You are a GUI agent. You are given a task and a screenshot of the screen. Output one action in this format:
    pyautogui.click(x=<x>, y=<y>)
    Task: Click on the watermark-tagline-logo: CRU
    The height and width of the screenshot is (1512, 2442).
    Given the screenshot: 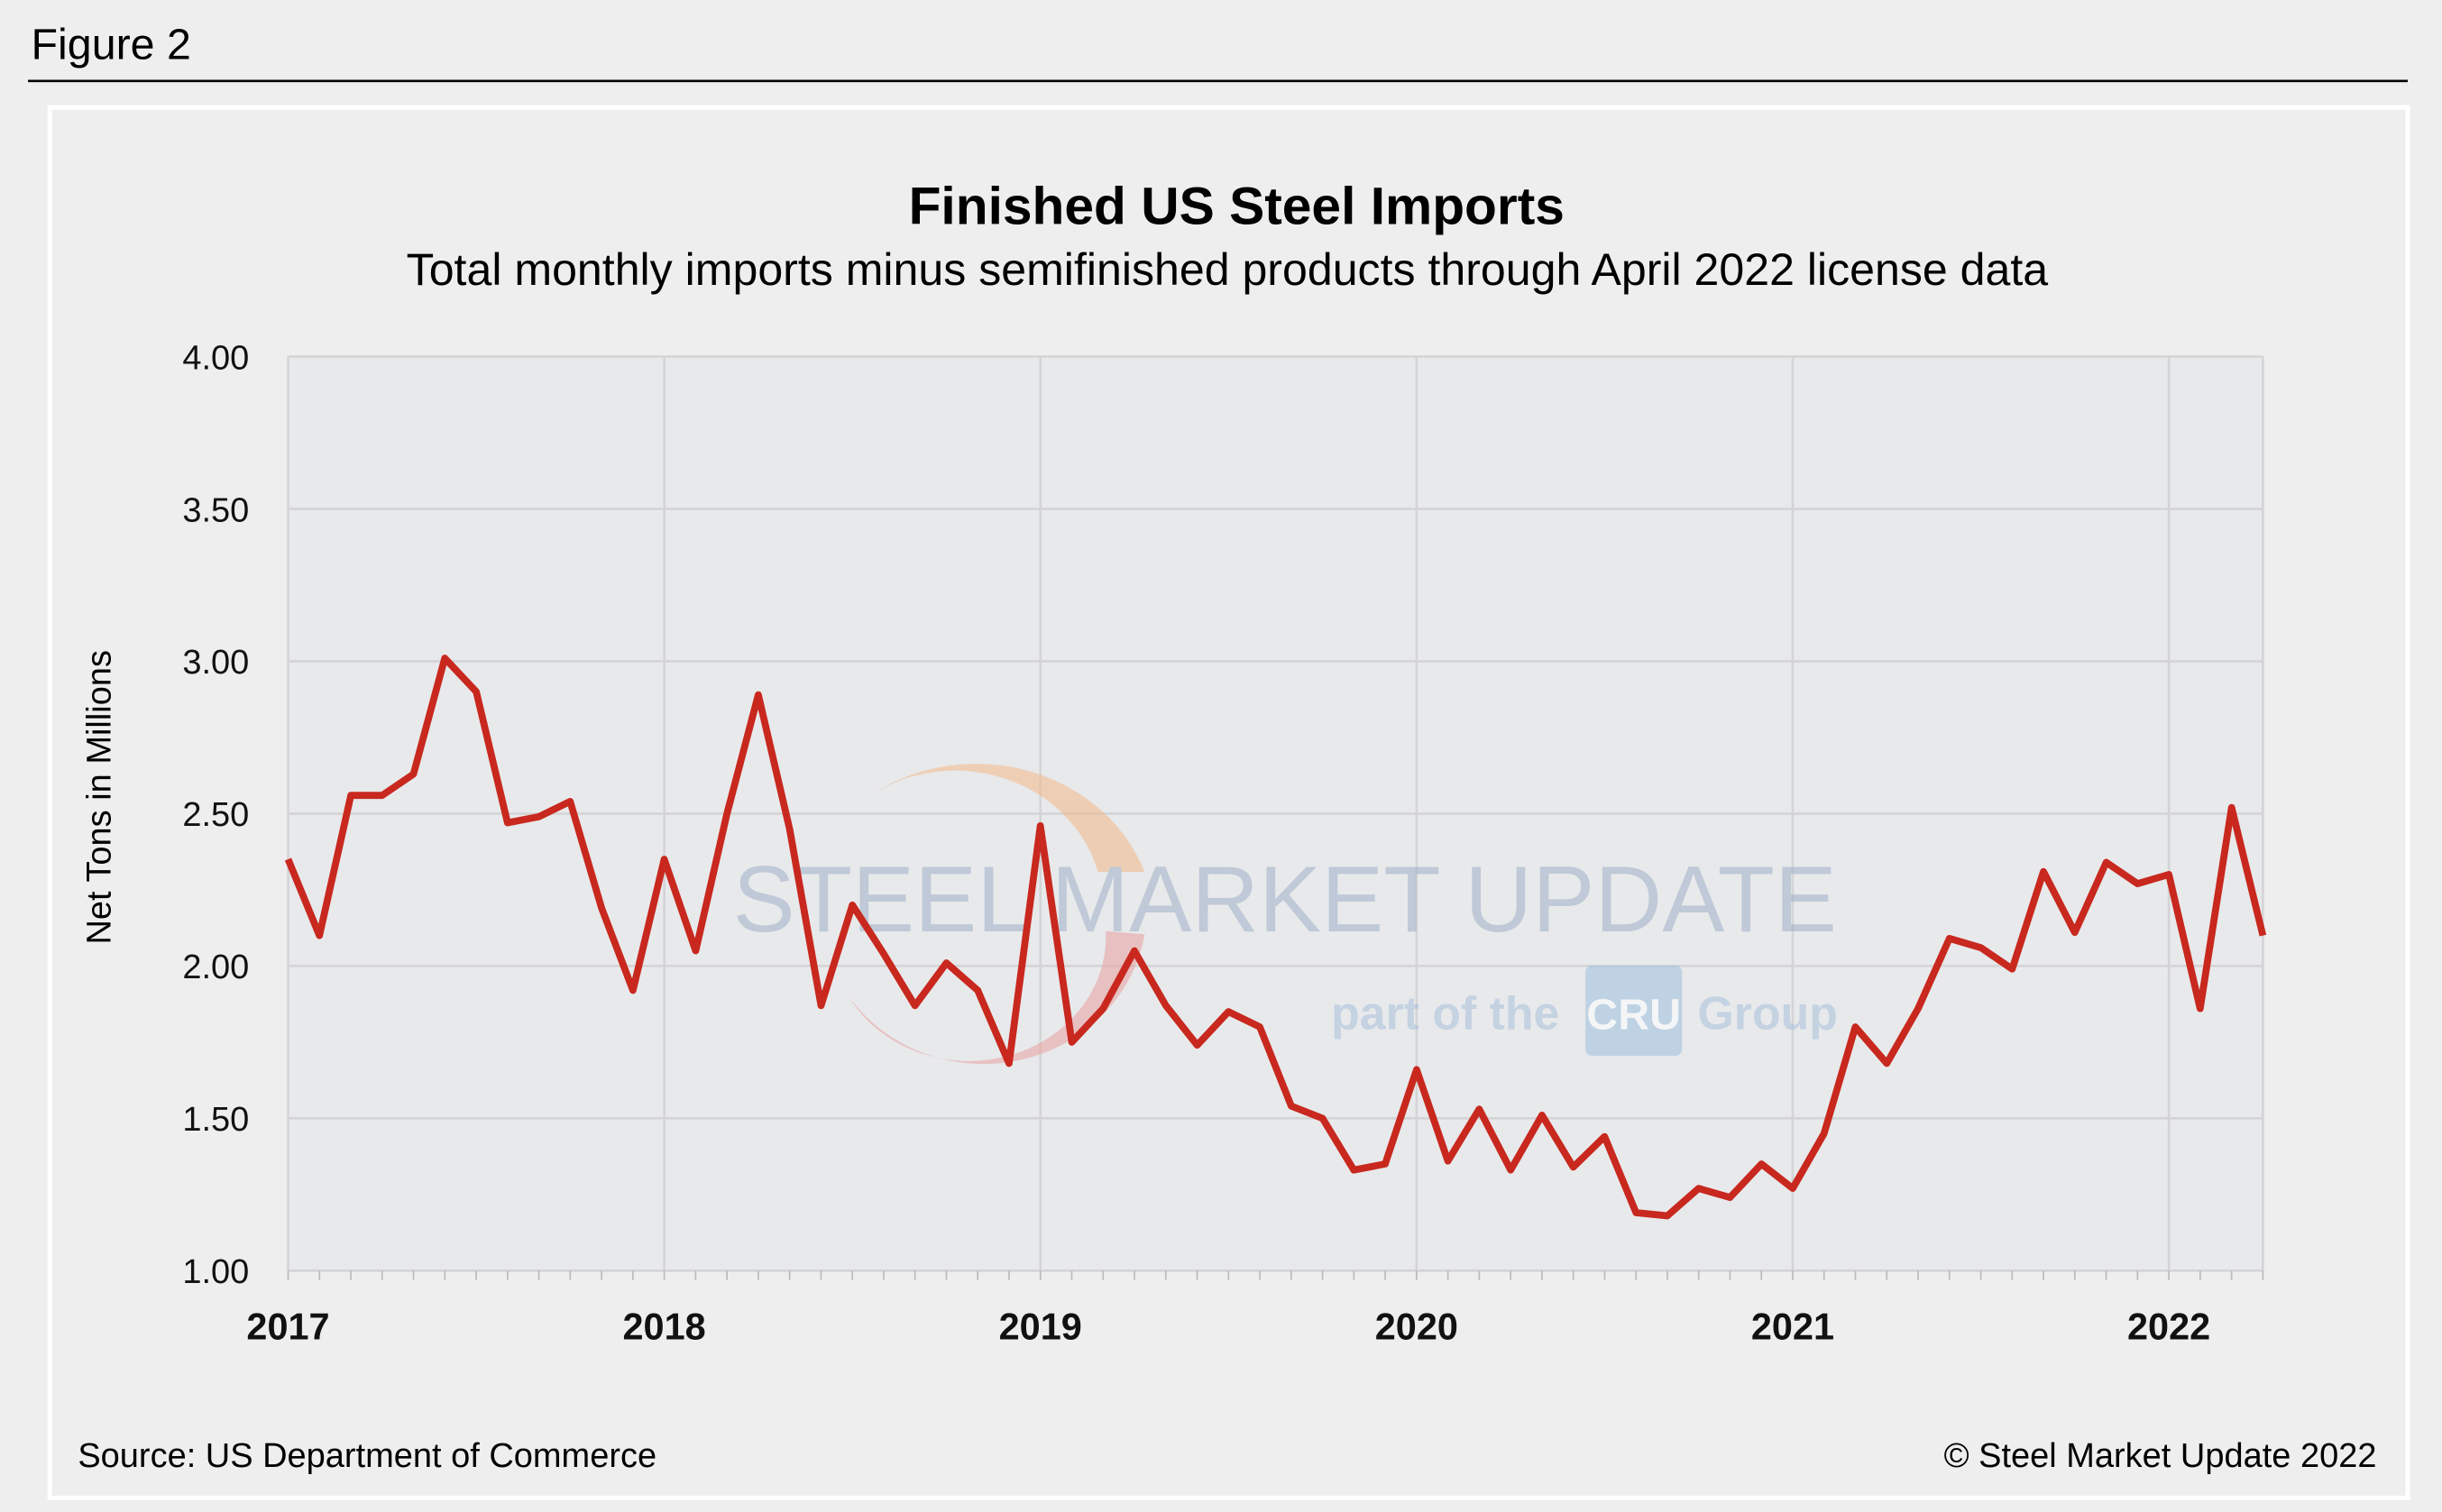 What is the action you would take?
    pyautogui.click(x=1633, y=1016)
    